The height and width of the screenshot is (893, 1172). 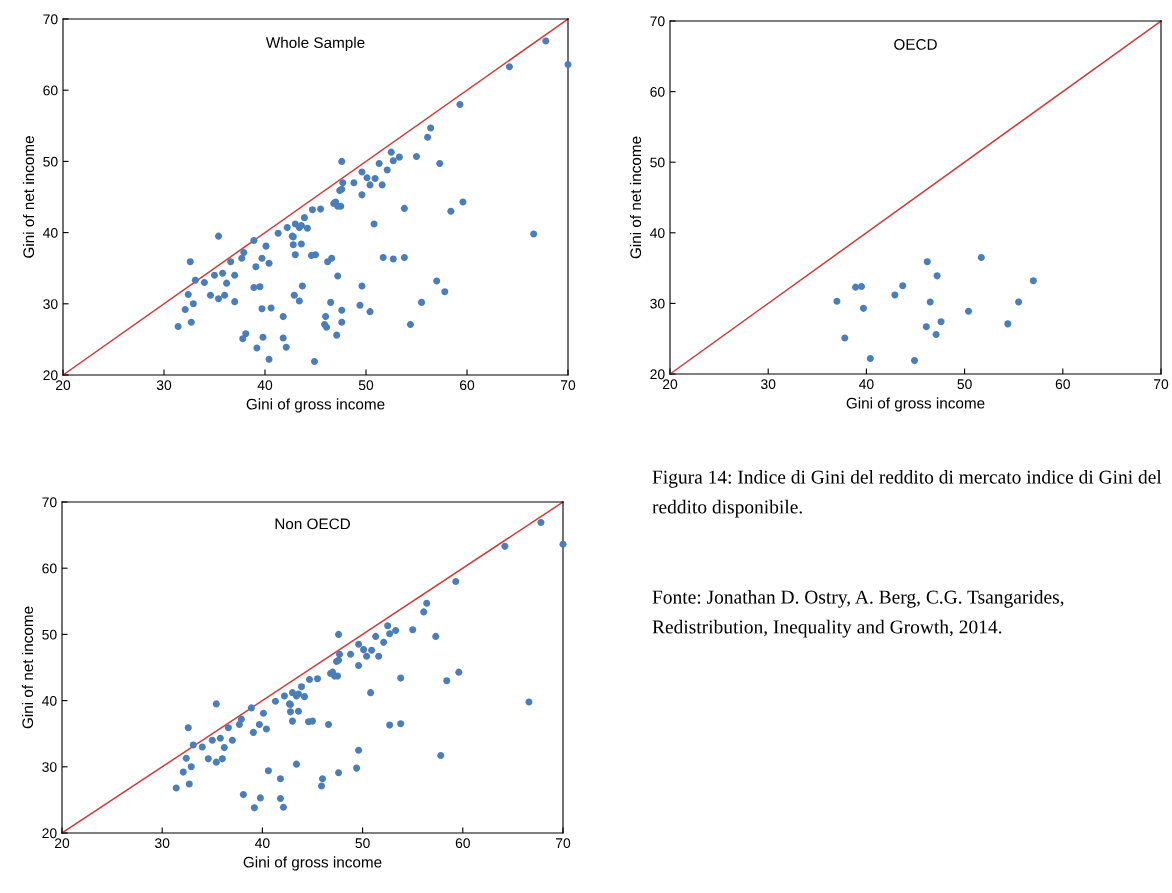 I want to click on text: Non OECD, so click(x=312, y=524).